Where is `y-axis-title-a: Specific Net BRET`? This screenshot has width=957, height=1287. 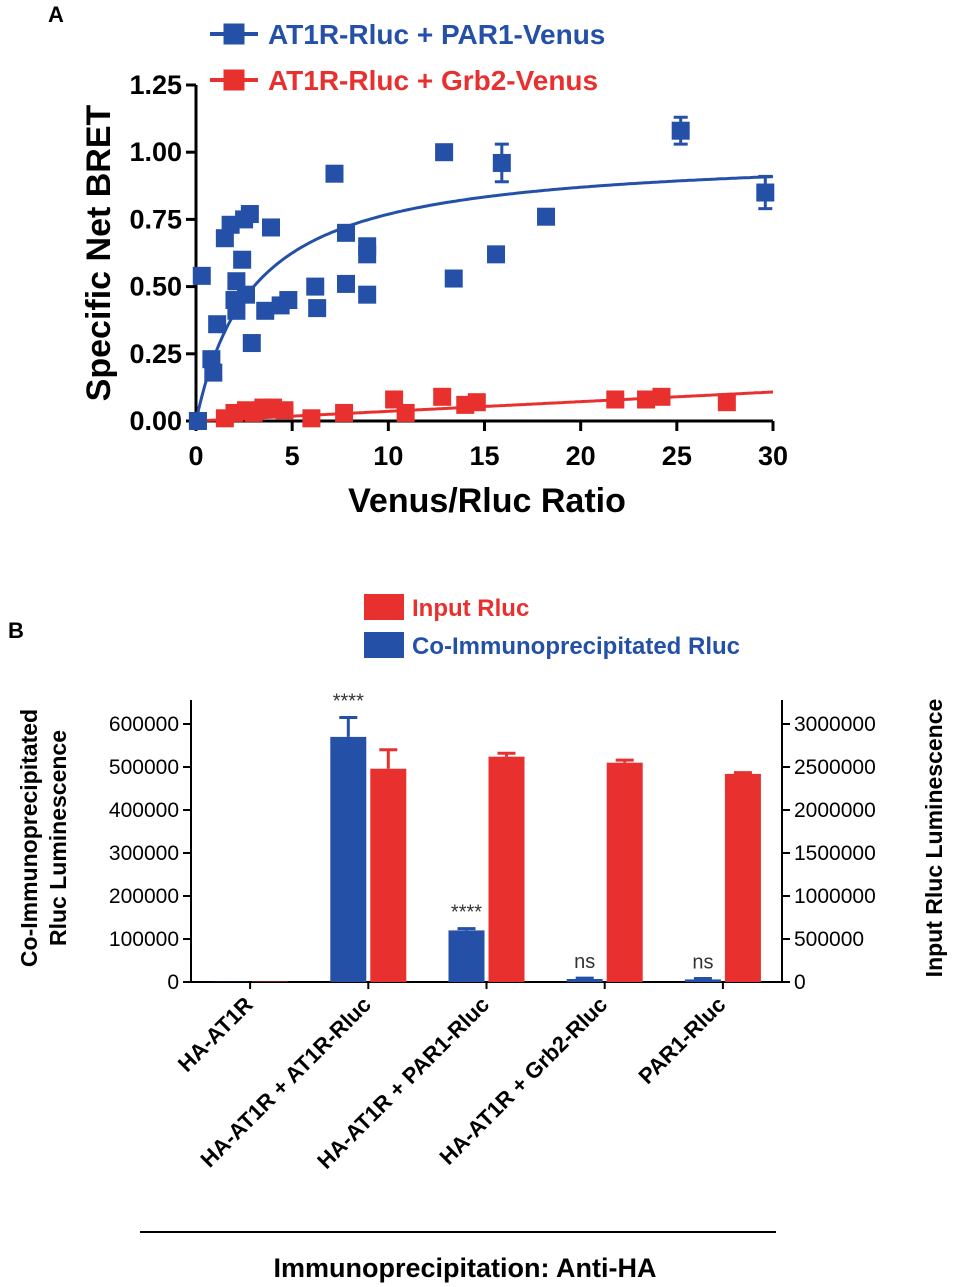
y-axis-title-a: Specific Net BRET is located at coordinates (99, 252).